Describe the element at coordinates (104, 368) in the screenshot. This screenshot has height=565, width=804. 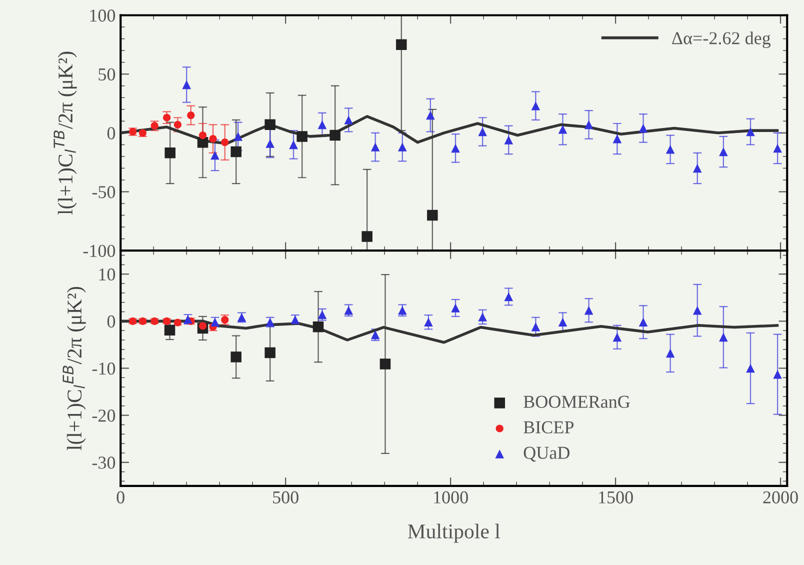
I see `y-tick-label: -10` at that location.